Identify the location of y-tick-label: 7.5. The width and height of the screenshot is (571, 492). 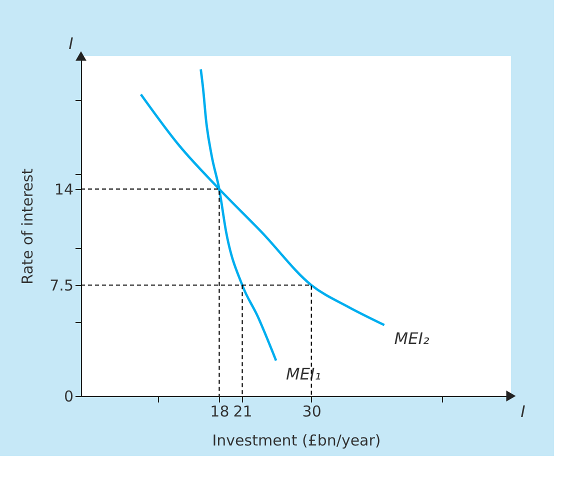
(62, 285).